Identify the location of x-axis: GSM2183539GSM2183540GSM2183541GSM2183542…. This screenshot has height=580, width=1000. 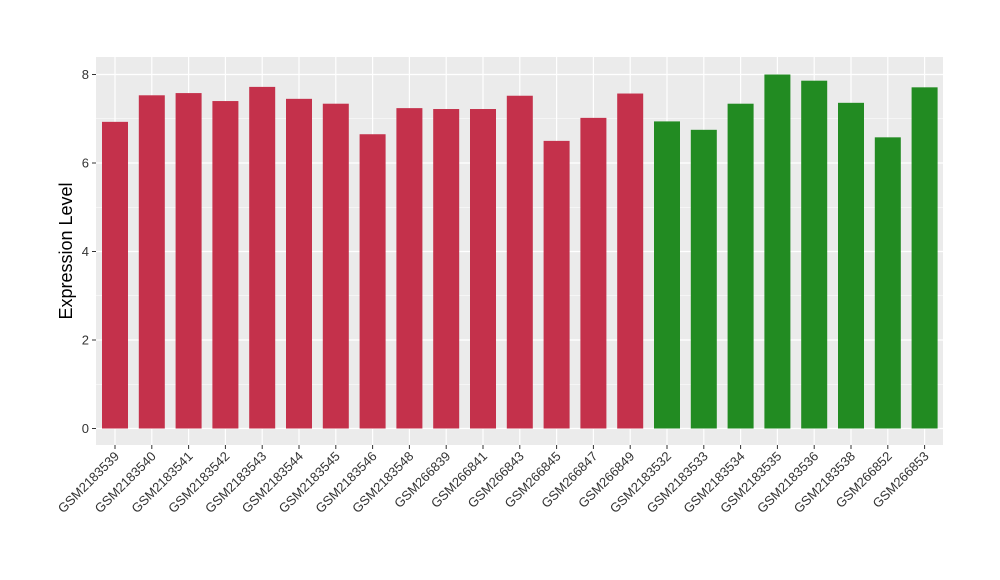
(493, 480).